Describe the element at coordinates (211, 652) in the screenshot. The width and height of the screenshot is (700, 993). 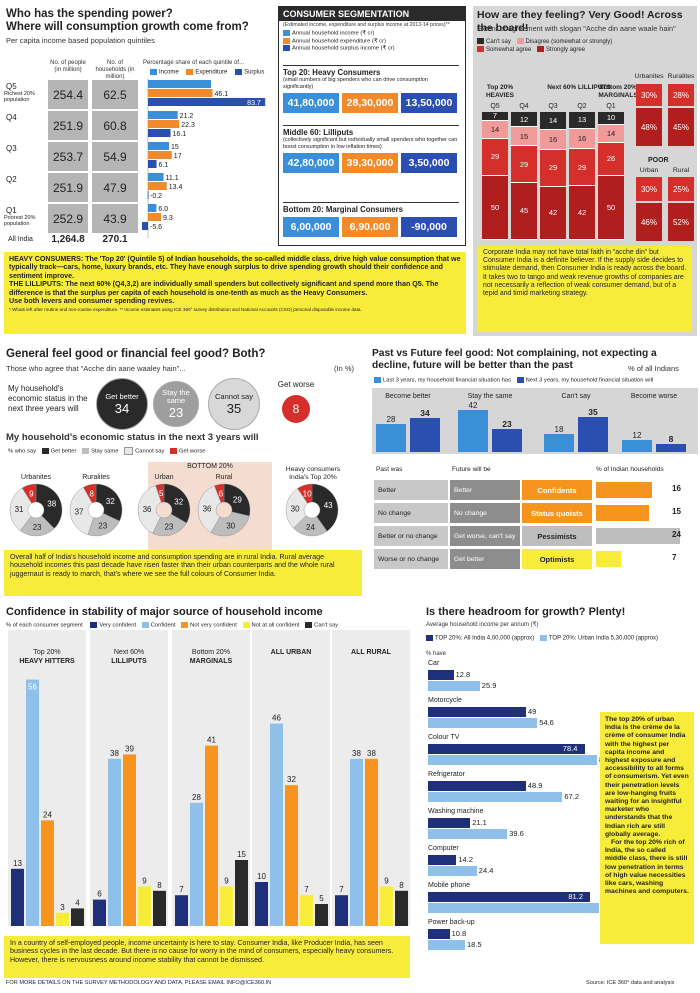
I see `s6-group-label: Bottom 20%` at that location.